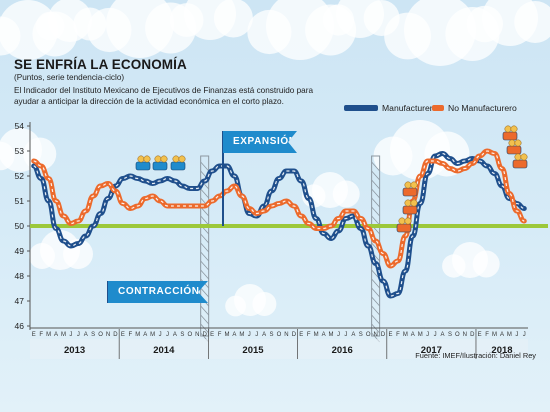  Describe the element at coordinates (164, 350) in the screenshot. I see `x-year-label: 2014` at that location.